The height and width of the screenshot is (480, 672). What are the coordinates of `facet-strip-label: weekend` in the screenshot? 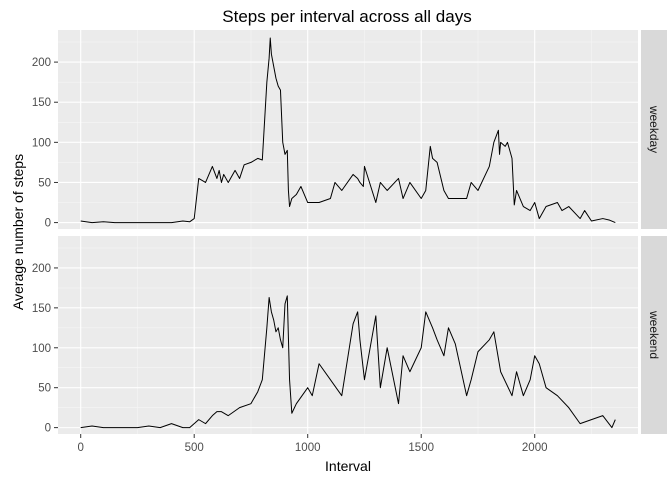 It's located at (654, 334).